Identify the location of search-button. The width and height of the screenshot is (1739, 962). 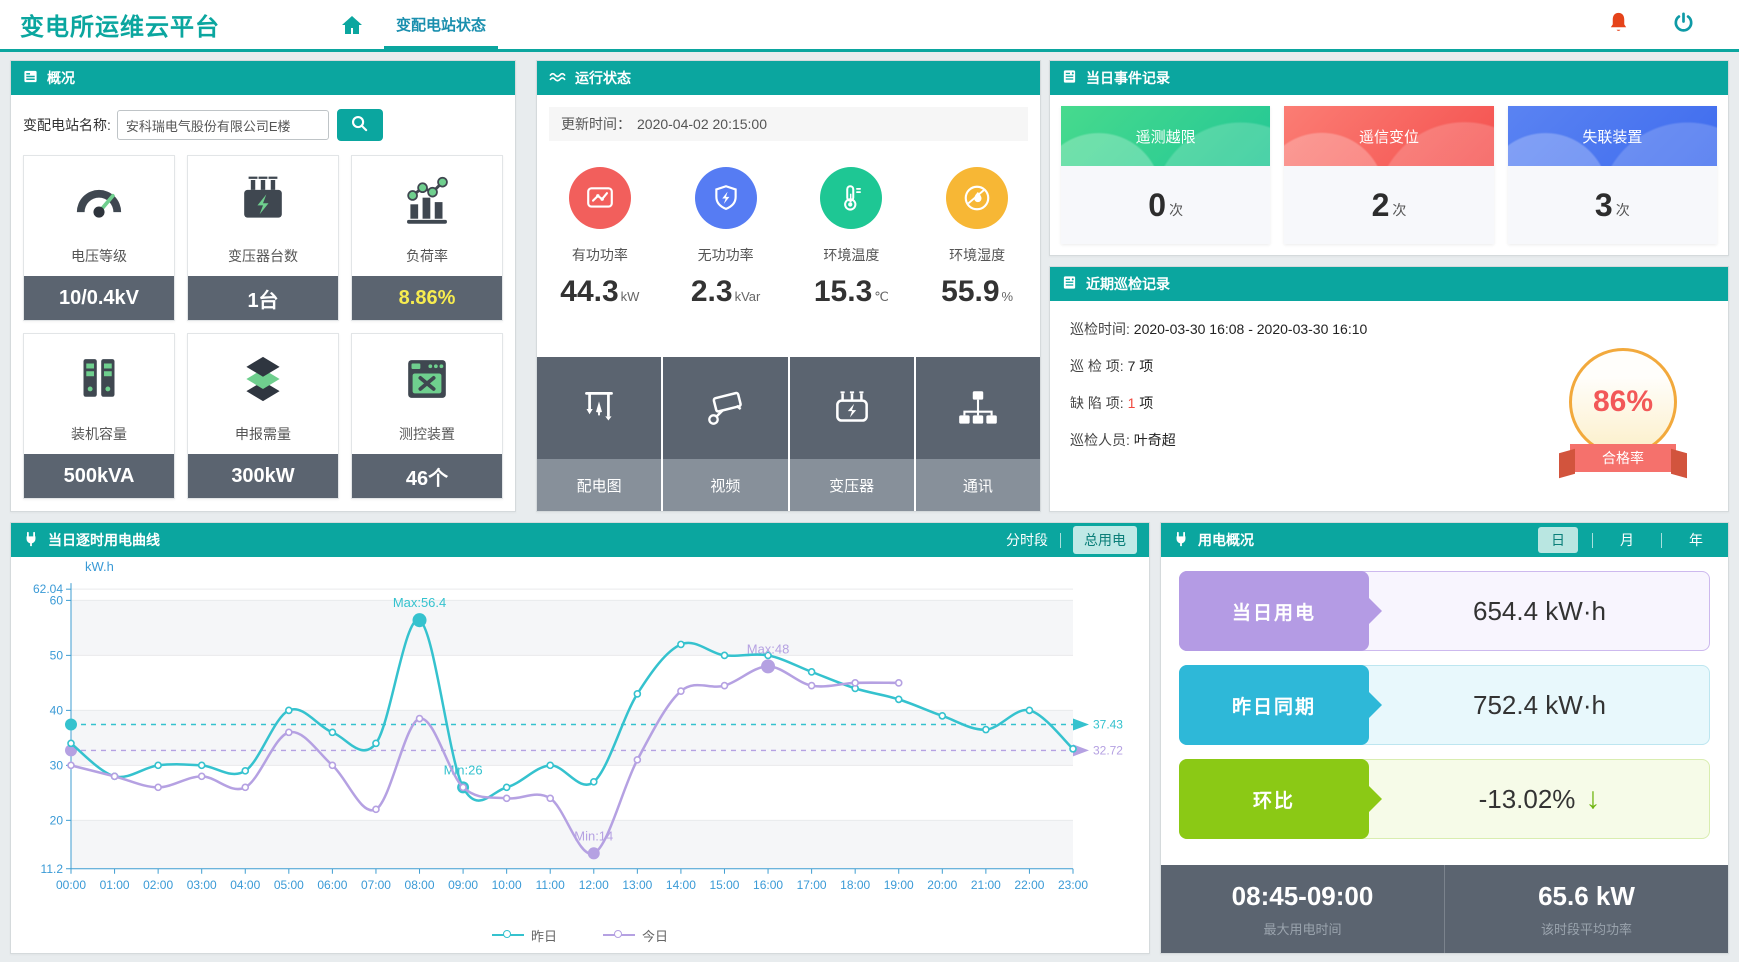
(359, 125).